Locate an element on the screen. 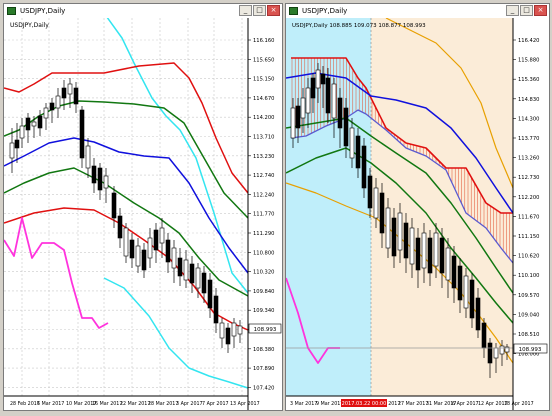  right-price-tick: 109.570 is located at coordinates (528, 296).